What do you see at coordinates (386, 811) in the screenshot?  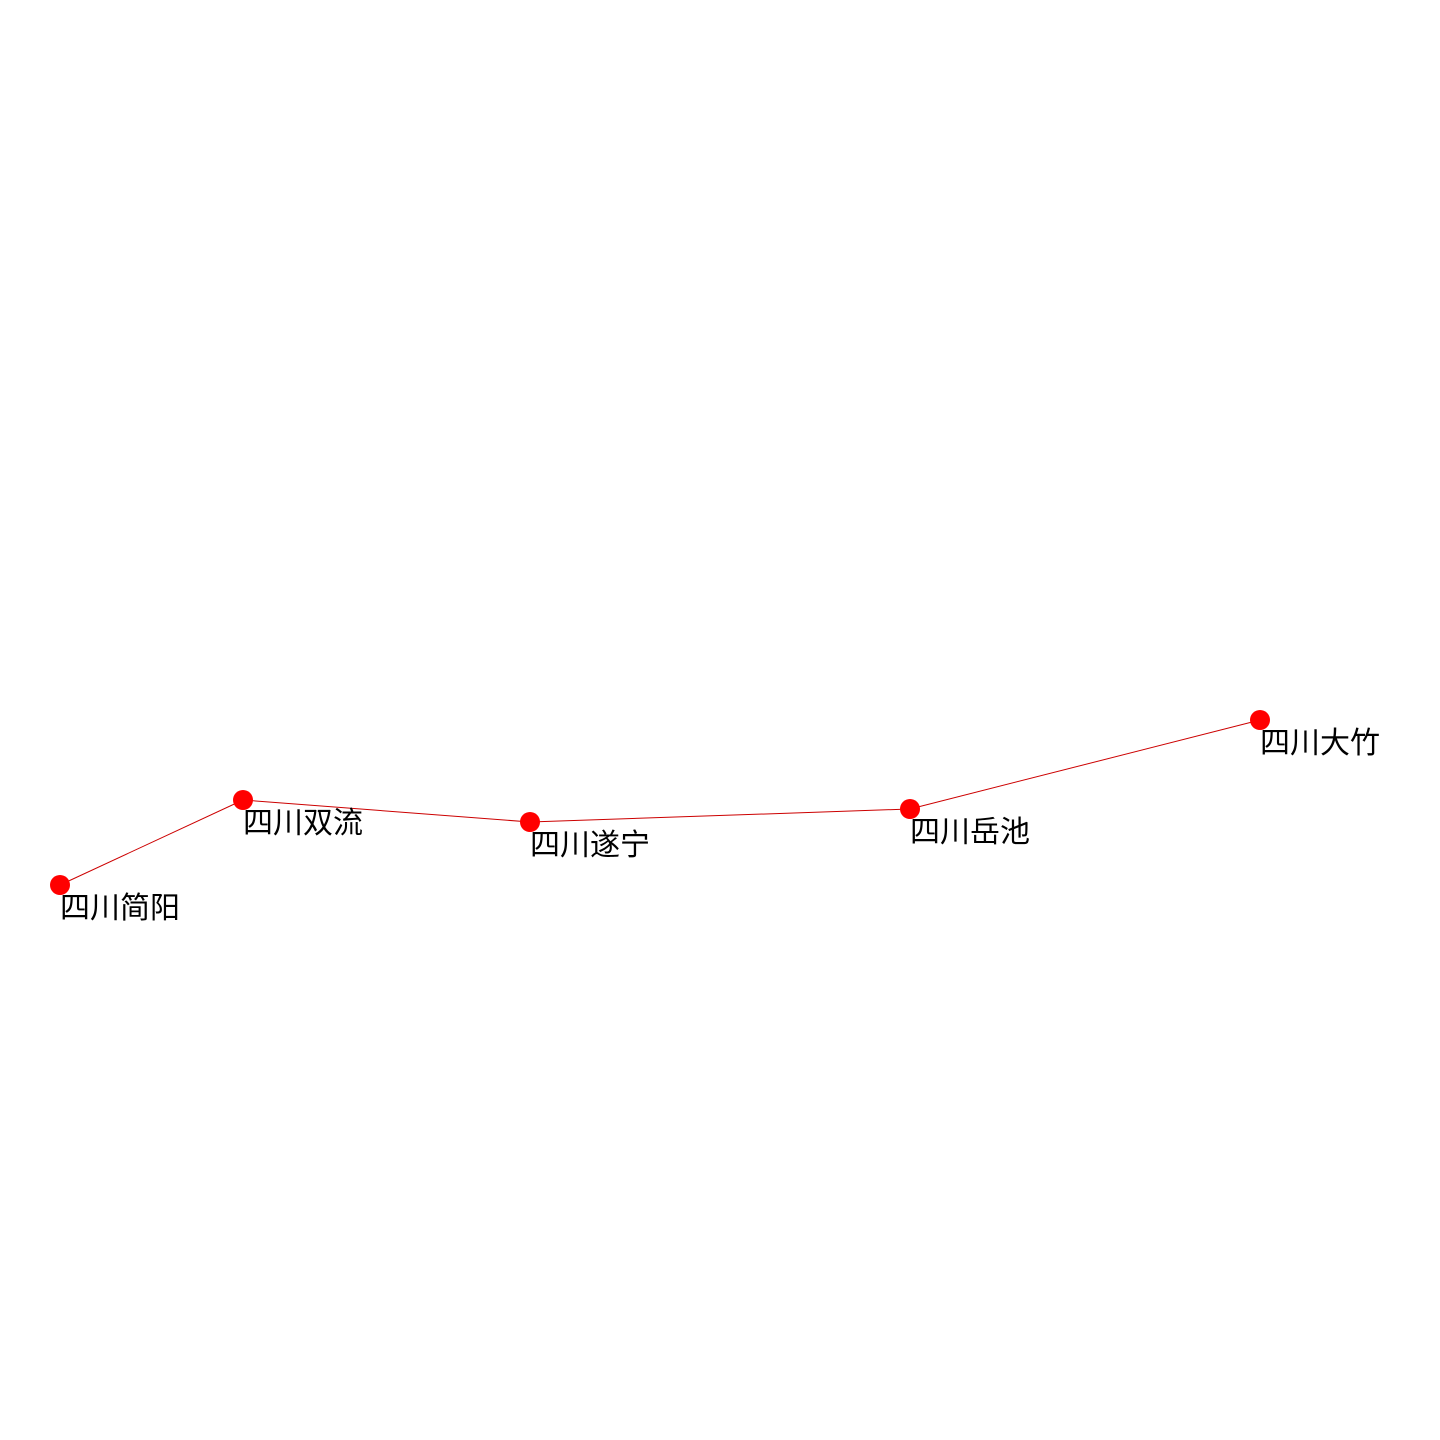 I see `edge-shuangliu-suining` at bounding box center [386, 811].